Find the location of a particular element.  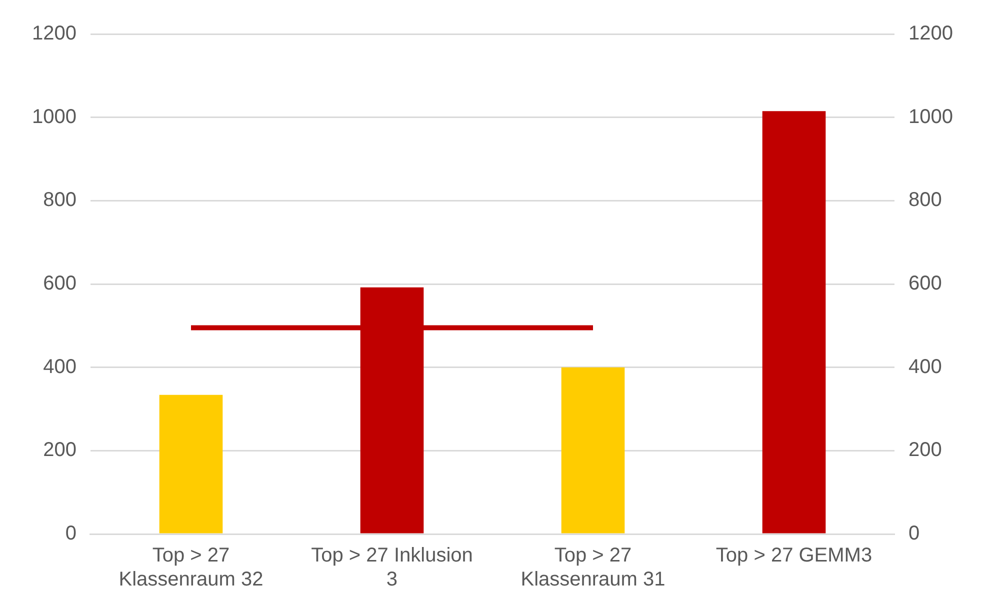

y-tick-label: 400 is located at coordinates (59, 367).